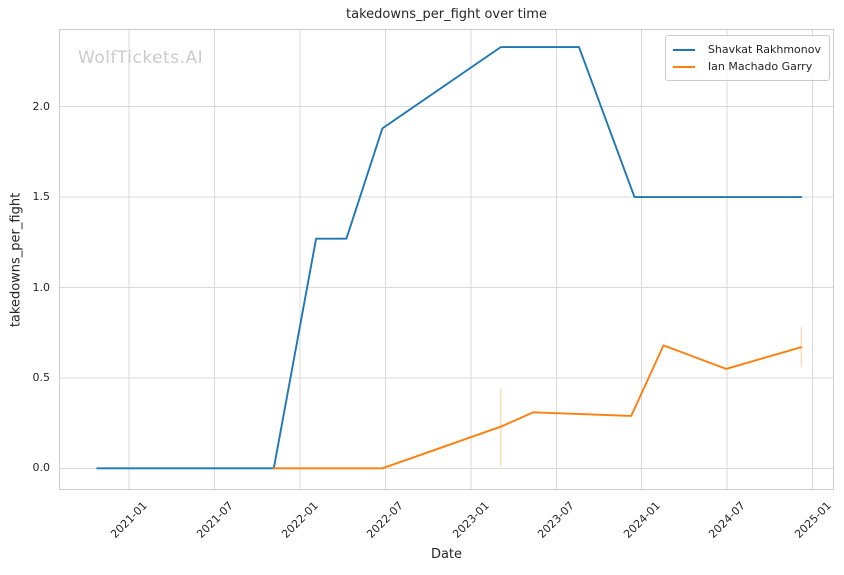 Image resolution: width=844 pixels, height=575 pixels. Describe the element at coordinates (41, 468) in the screenshot. I see `y-tick-label: 0.0` at that location.